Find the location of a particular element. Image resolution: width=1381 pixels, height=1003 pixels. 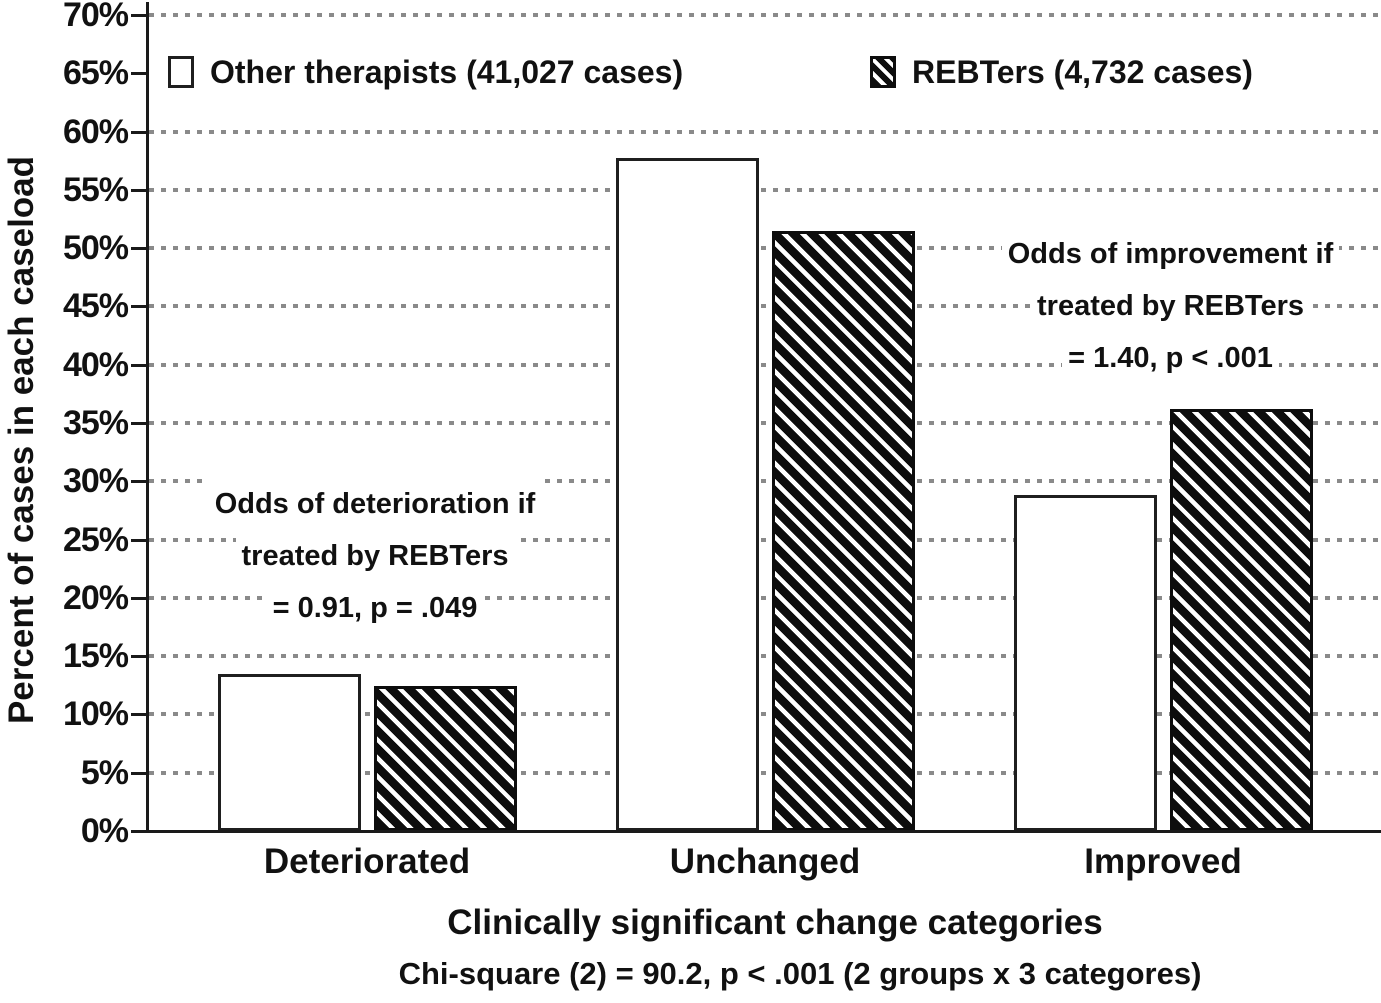

y-tick-60pct is located at coordinates (139, 132).